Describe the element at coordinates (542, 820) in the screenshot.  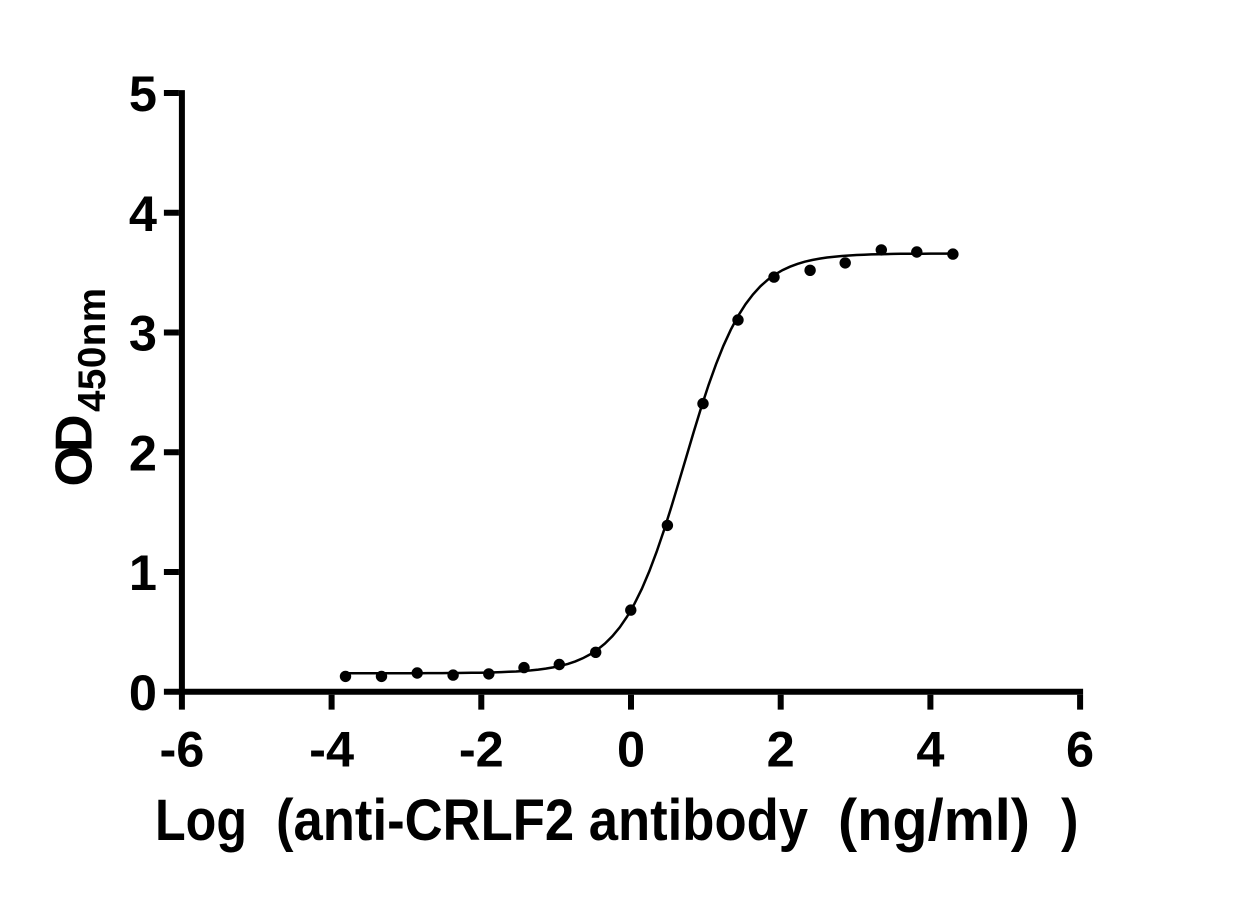
I see `svg-text: (anti-CRLF2 antibody` at that location.